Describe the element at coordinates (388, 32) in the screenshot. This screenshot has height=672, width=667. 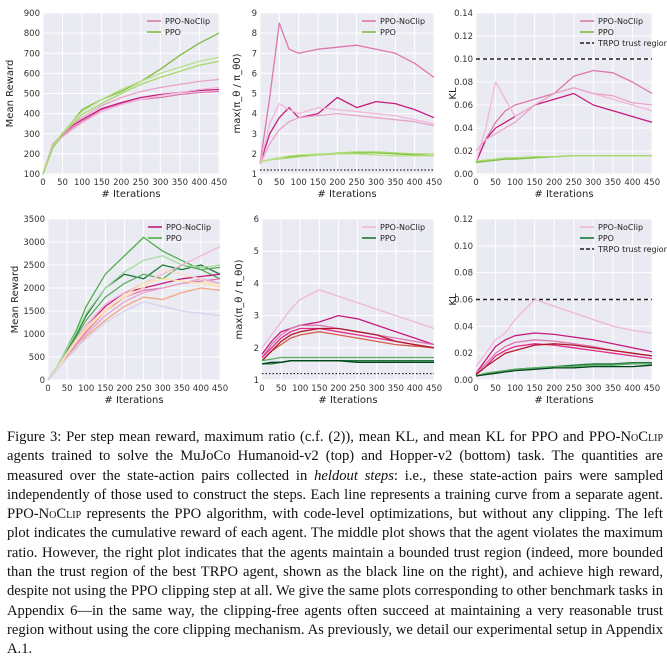
I see `legend-label: PPO` at that location.